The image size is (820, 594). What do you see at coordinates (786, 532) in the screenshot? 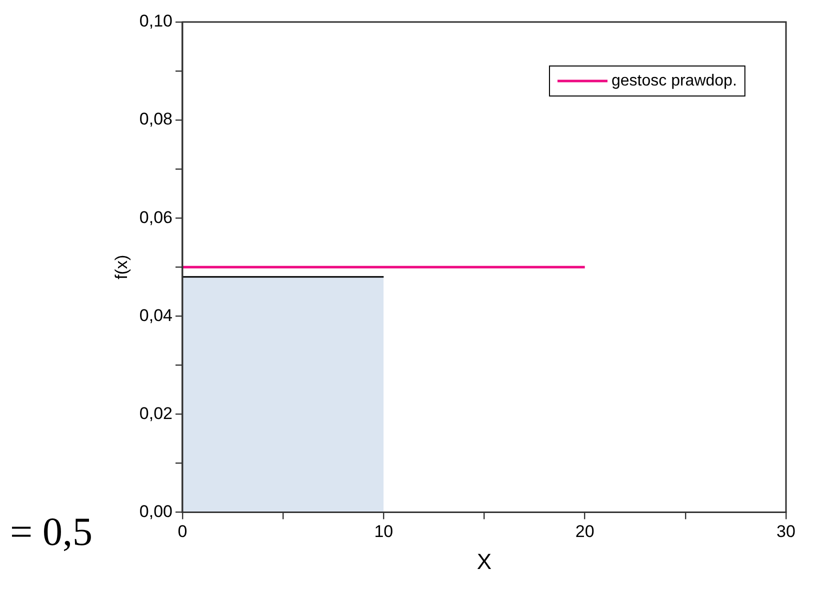
I see `x-tick-label: 30` at bounding box center [786, 532].